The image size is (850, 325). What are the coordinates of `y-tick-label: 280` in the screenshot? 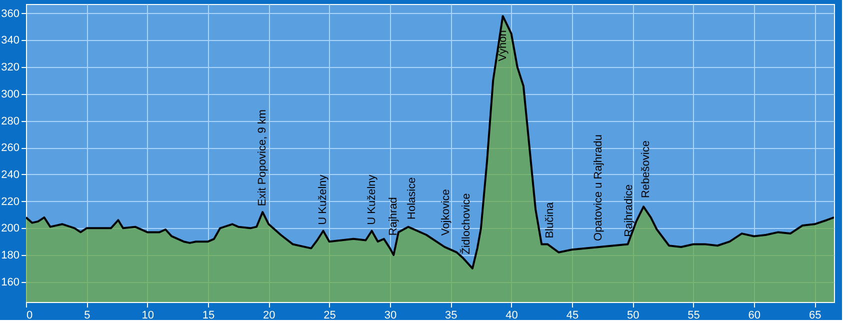 It's located at (10, 121).